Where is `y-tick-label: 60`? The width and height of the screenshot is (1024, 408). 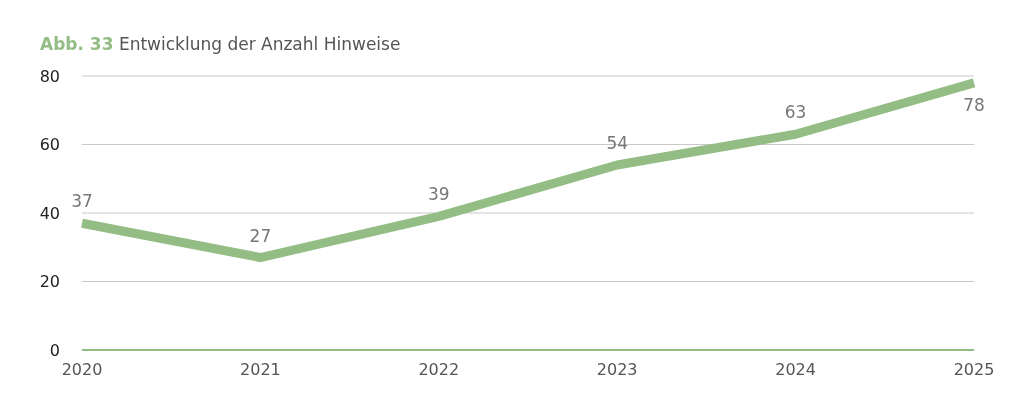
y-tick-label: 60 is located at coordinates (49, 145).